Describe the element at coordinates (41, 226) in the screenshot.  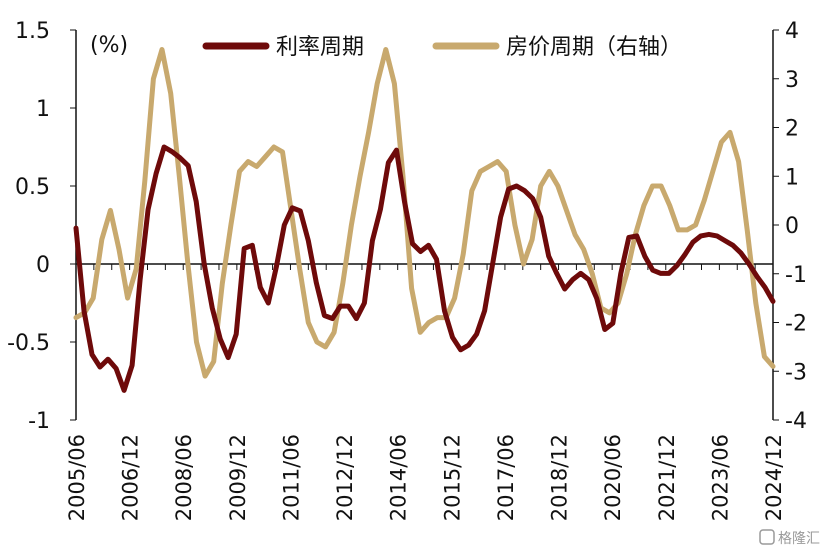
I see `left-y-tick-labels: 1.5 1 0.5 0 -0.5 -1` at that location.